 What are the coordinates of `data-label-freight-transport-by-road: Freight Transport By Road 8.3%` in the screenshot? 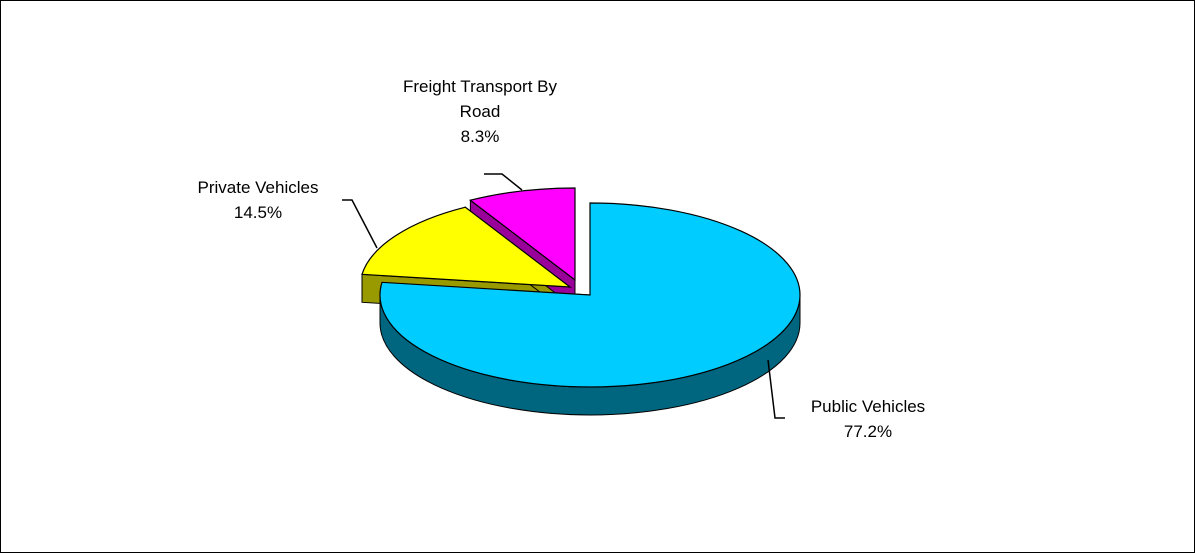 It's located at (480, 111).